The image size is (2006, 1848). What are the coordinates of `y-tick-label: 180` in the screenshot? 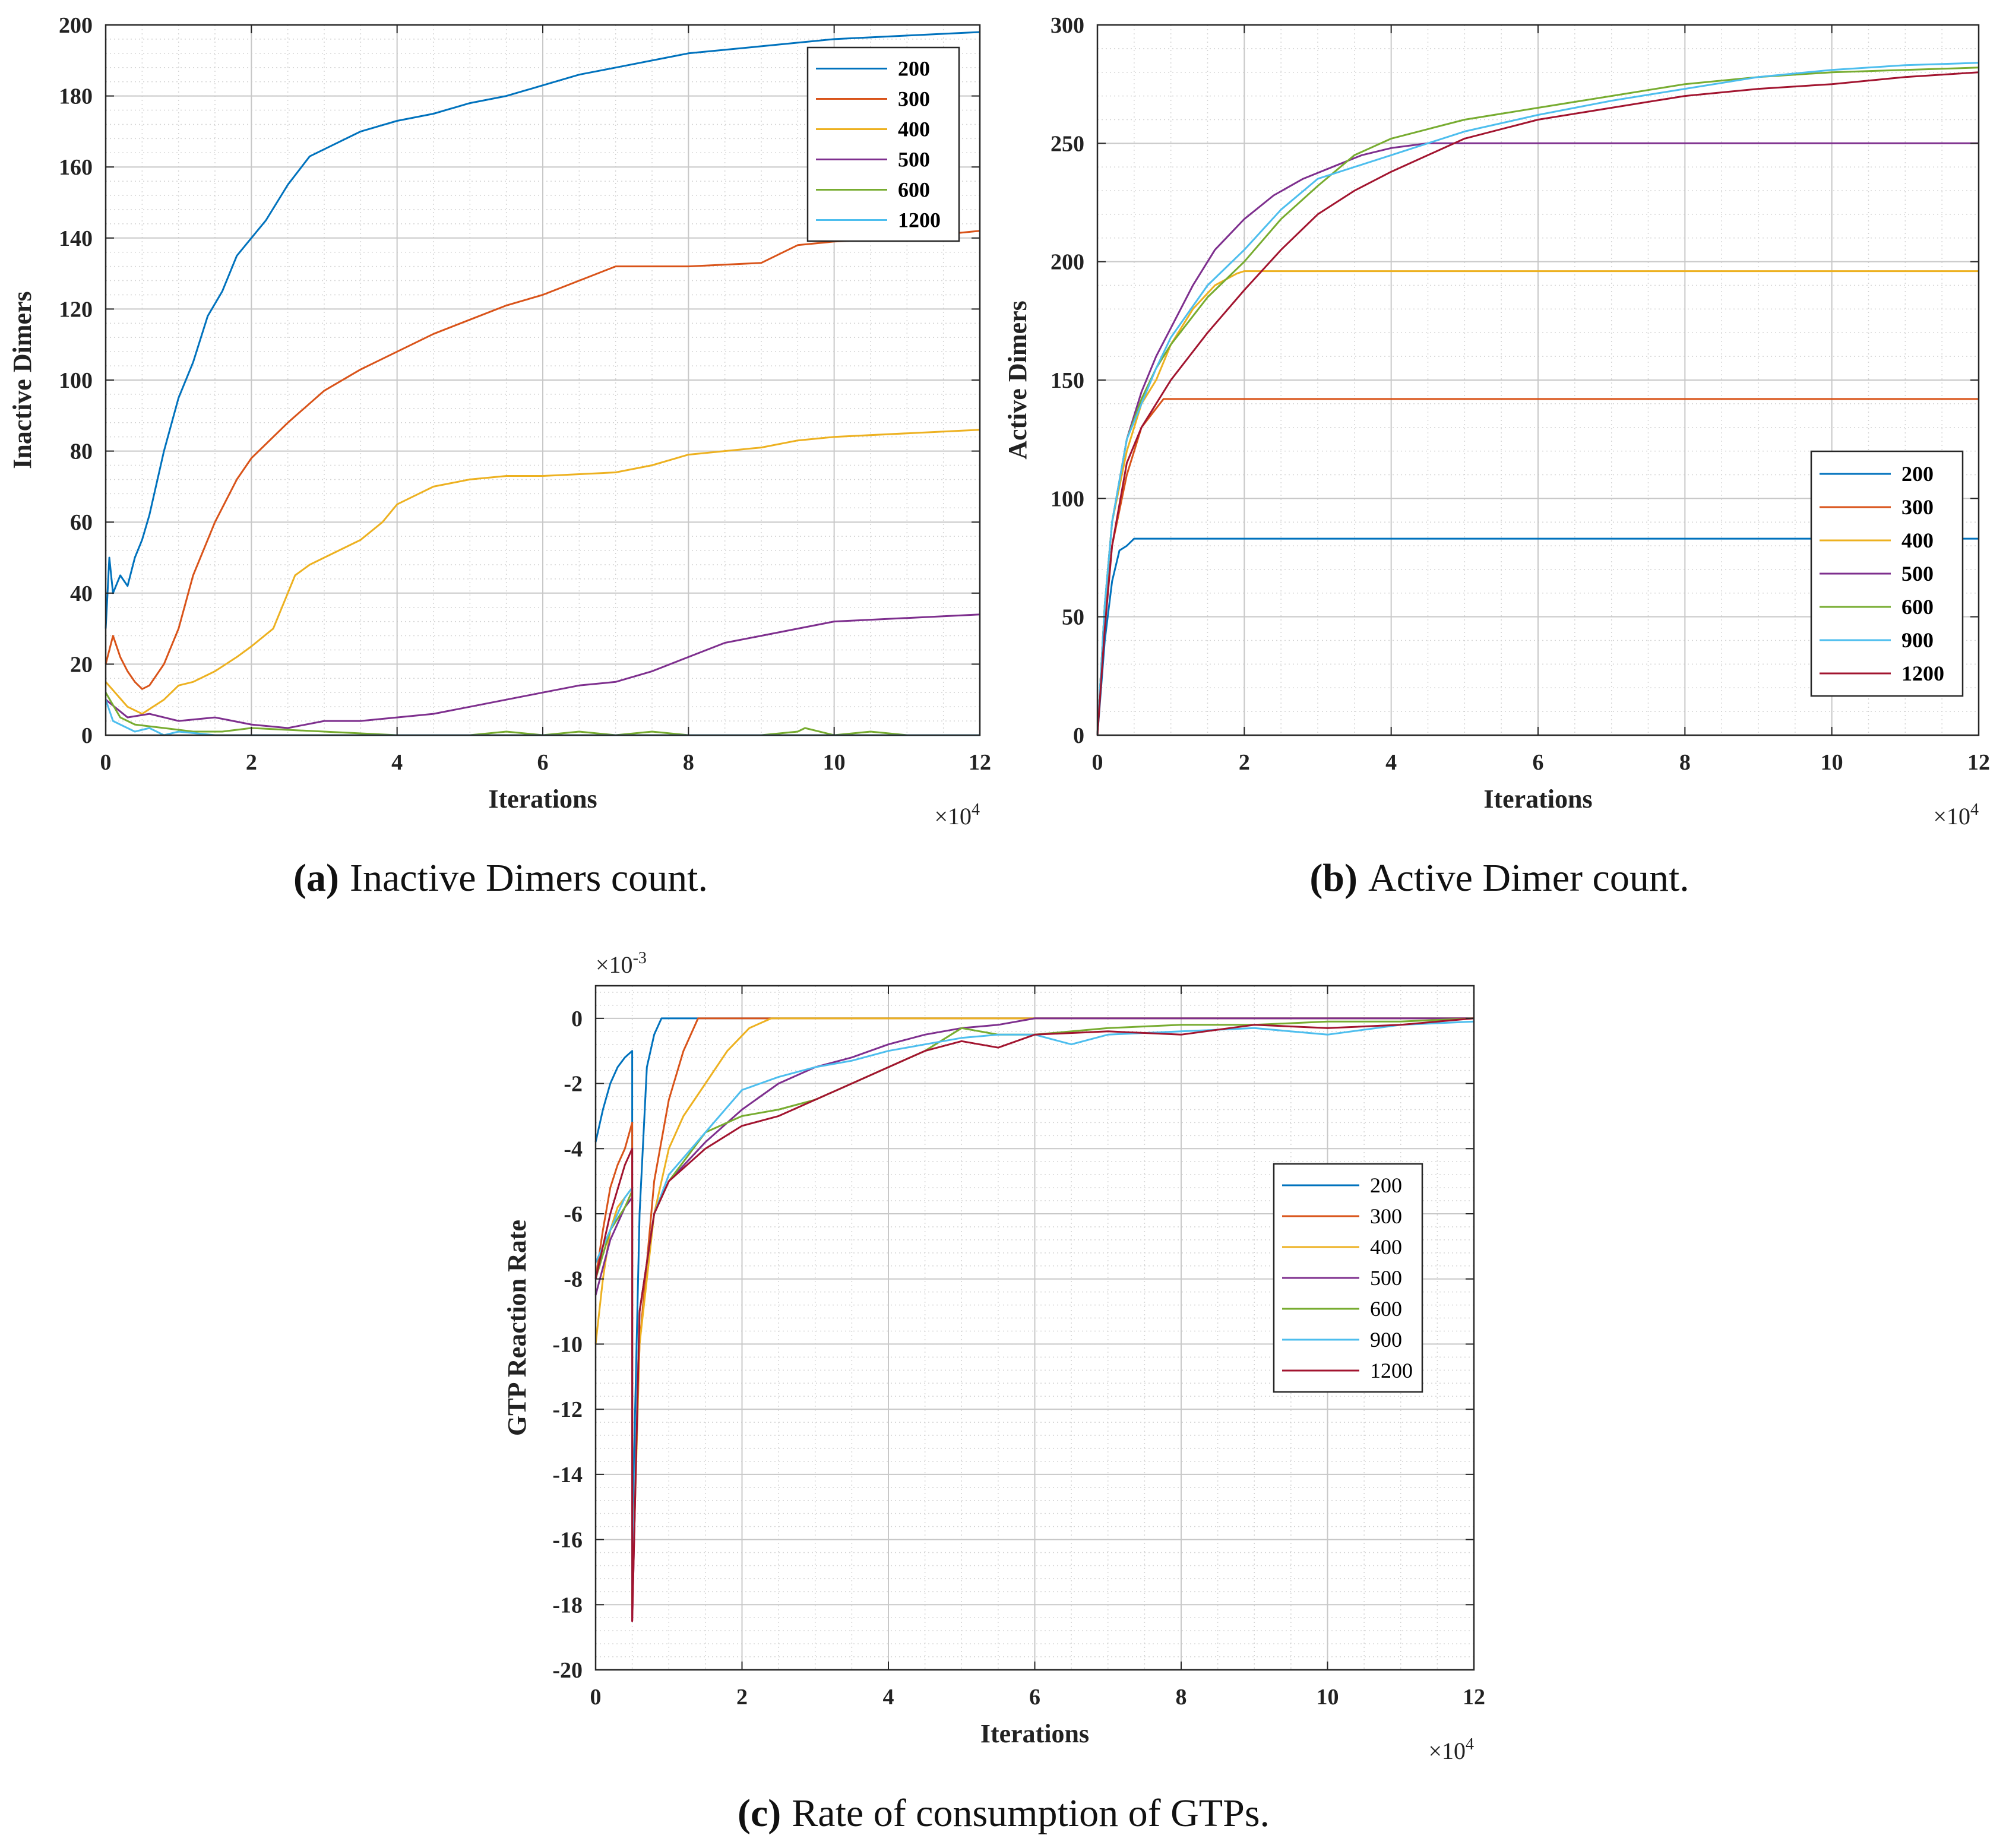 It's located at (76, 96).